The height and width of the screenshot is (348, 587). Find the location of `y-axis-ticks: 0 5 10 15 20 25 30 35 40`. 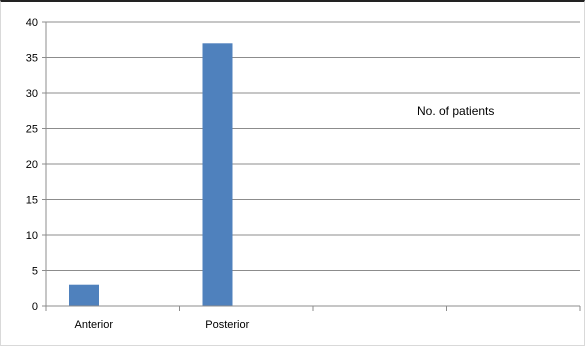

y-axis-ticks: 0 5 10 15 20 25 30 35 40 is located at coordinates (36, 165).